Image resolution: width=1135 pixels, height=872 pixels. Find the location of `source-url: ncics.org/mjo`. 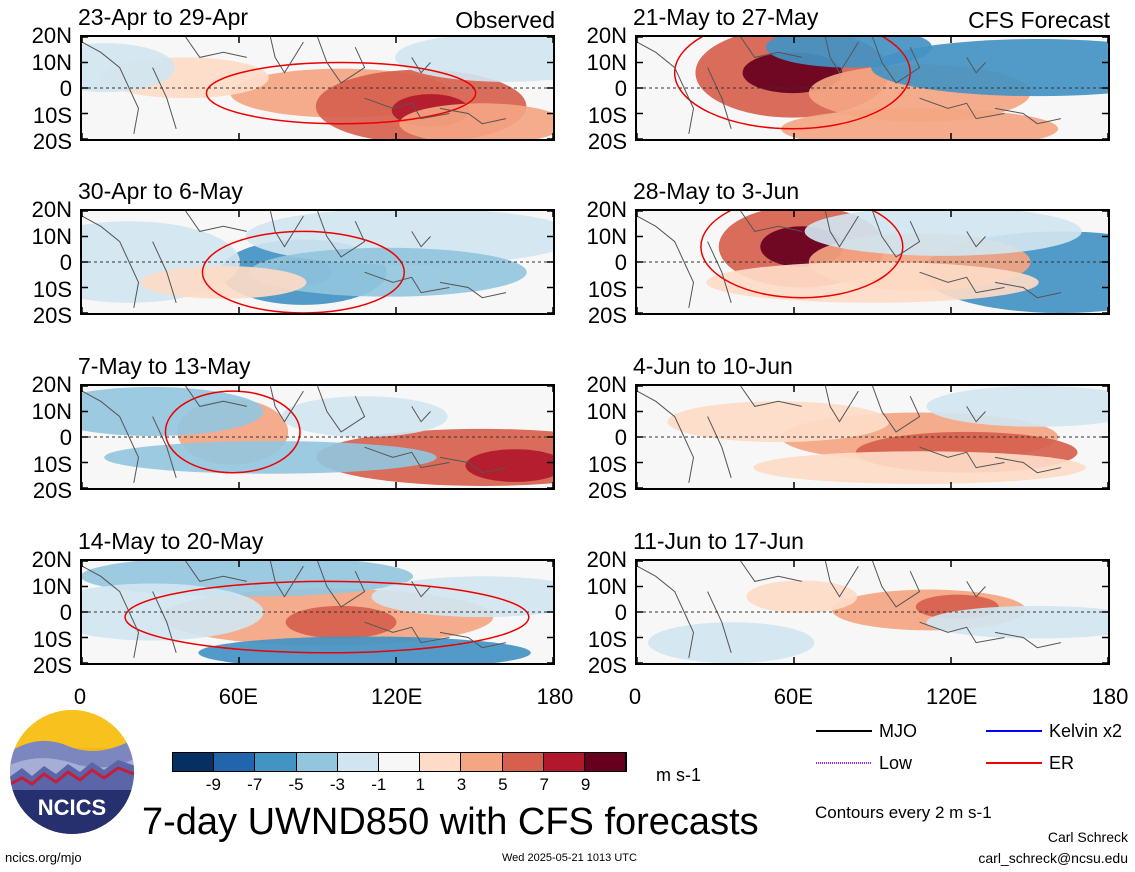

source-url: ncics.org/mjo is located at coordinates (43, 857).